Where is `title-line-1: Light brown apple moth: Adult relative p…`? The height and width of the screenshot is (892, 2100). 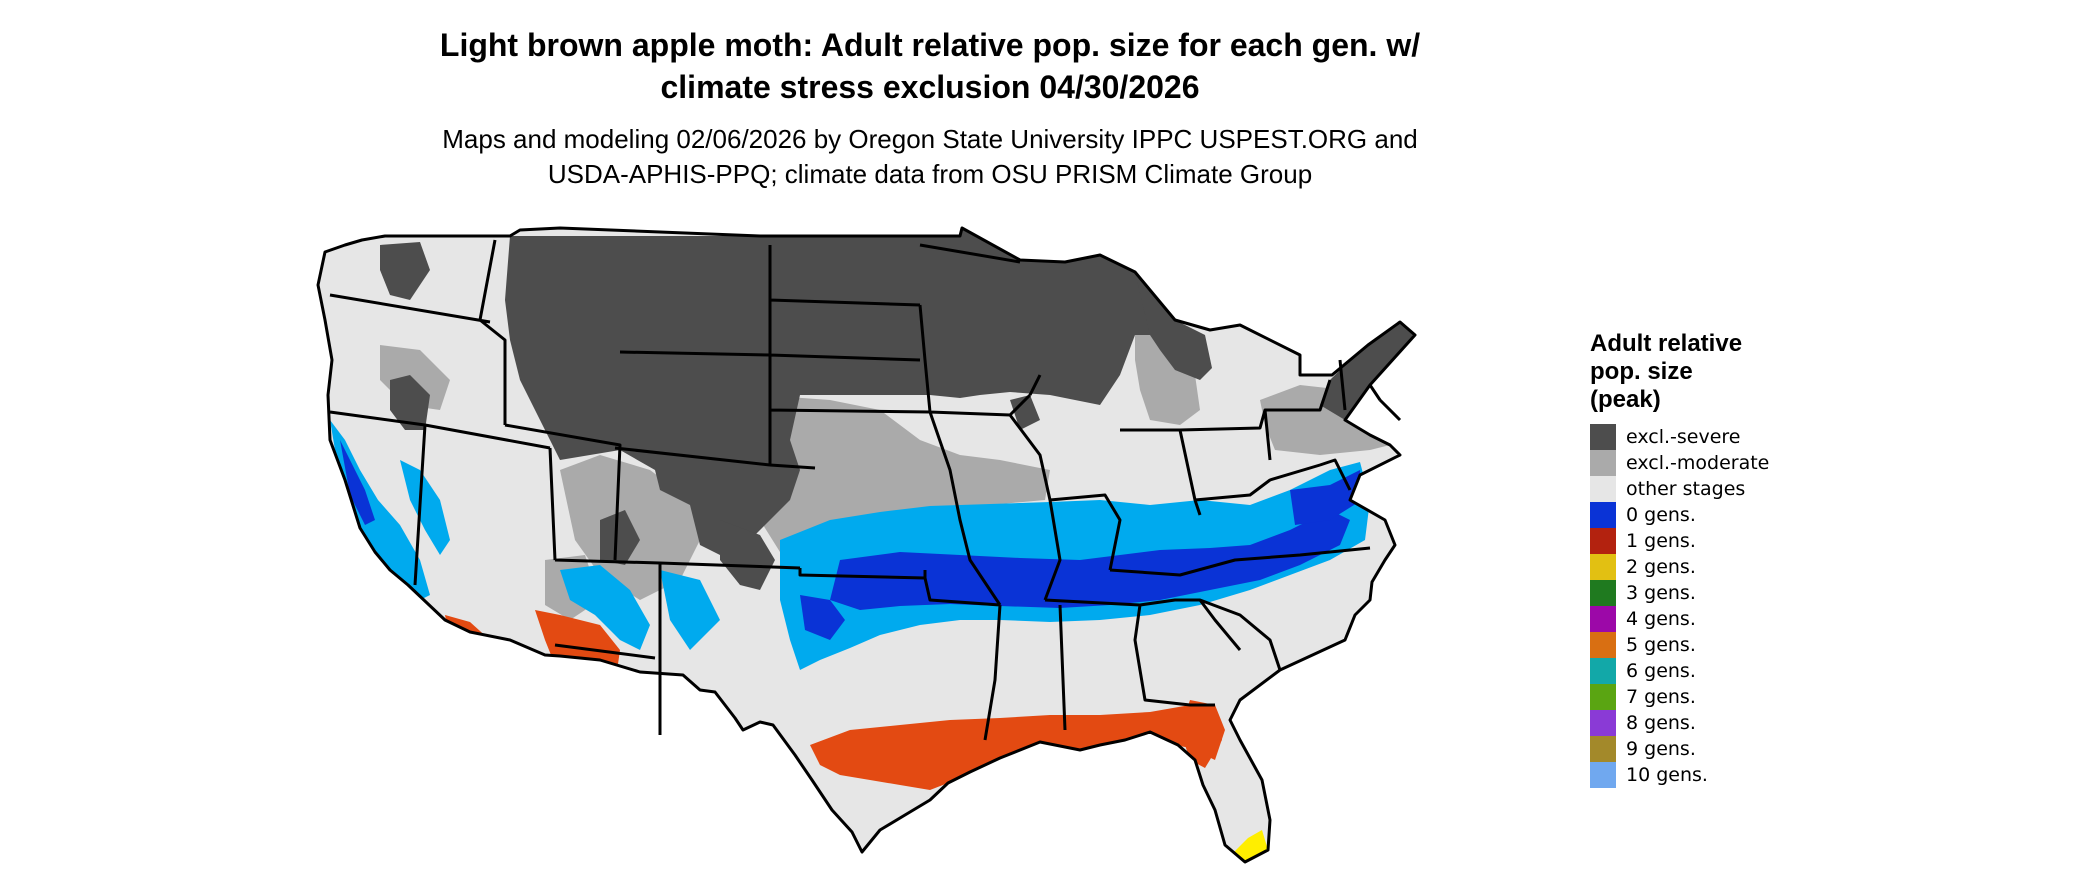
title-line-1: Light brown apple moth: Adult relative p… is located at coordinates (930, 45).